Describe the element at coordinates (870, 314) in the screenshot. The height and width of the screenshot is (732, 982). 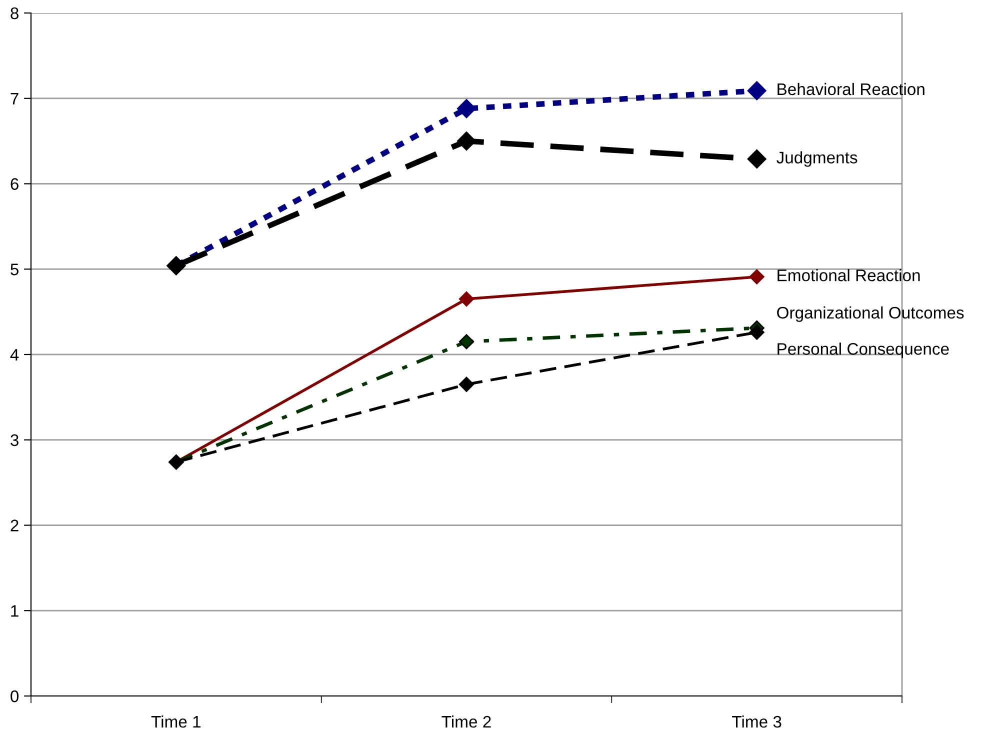
I see `series-label: Organizational Outcomes` at that location.